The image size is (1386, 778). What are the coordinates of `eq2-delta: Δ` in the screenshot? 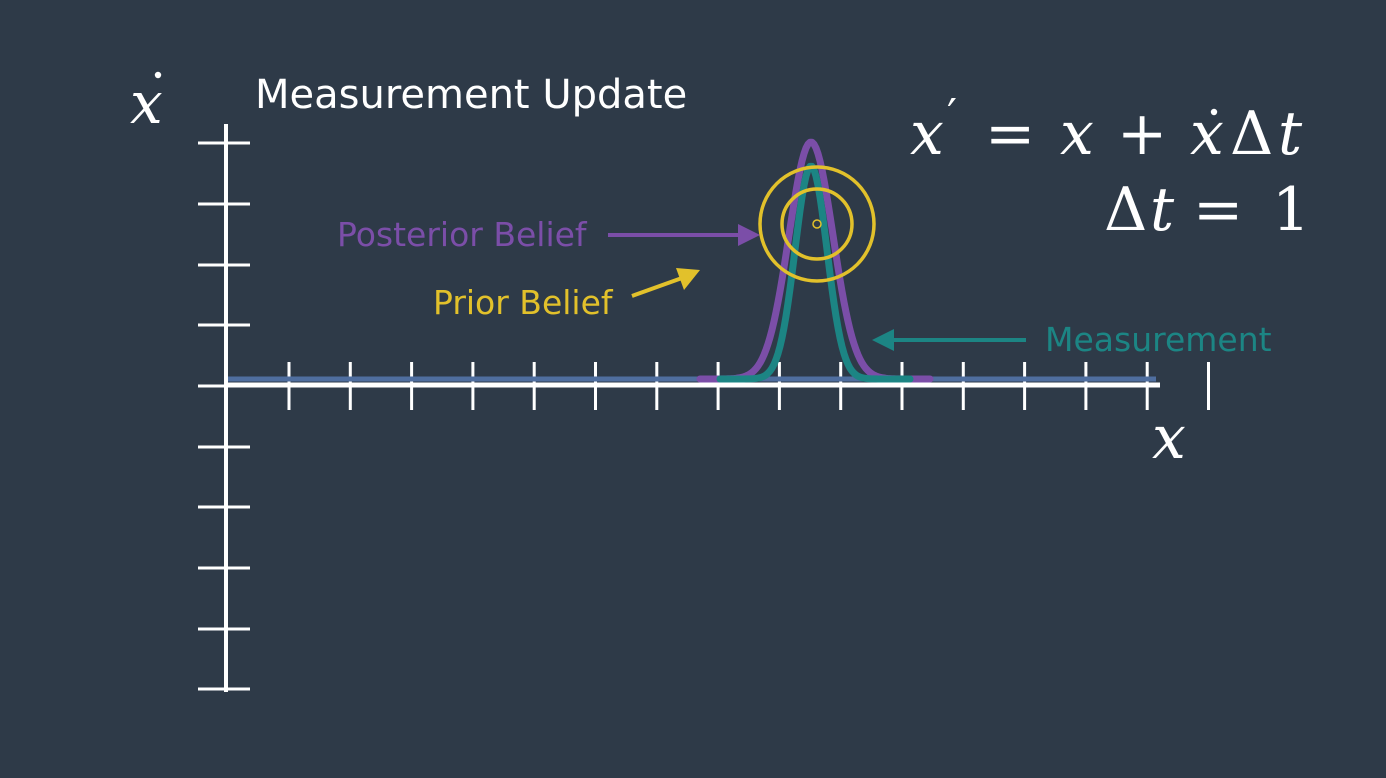 It's located at (1125, 210).